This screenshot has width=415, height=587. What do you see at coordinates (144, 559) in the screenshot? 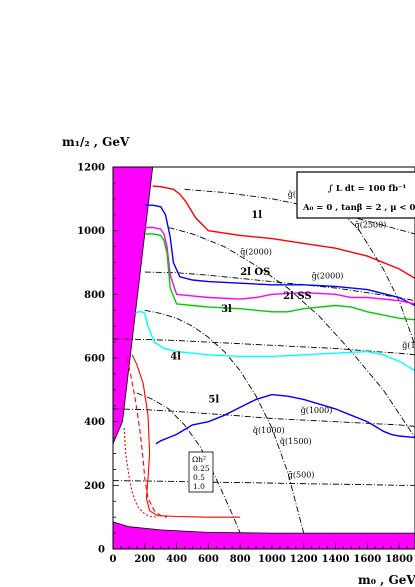
I see `x-tick-label: 200` at bounding box center [144, 559].